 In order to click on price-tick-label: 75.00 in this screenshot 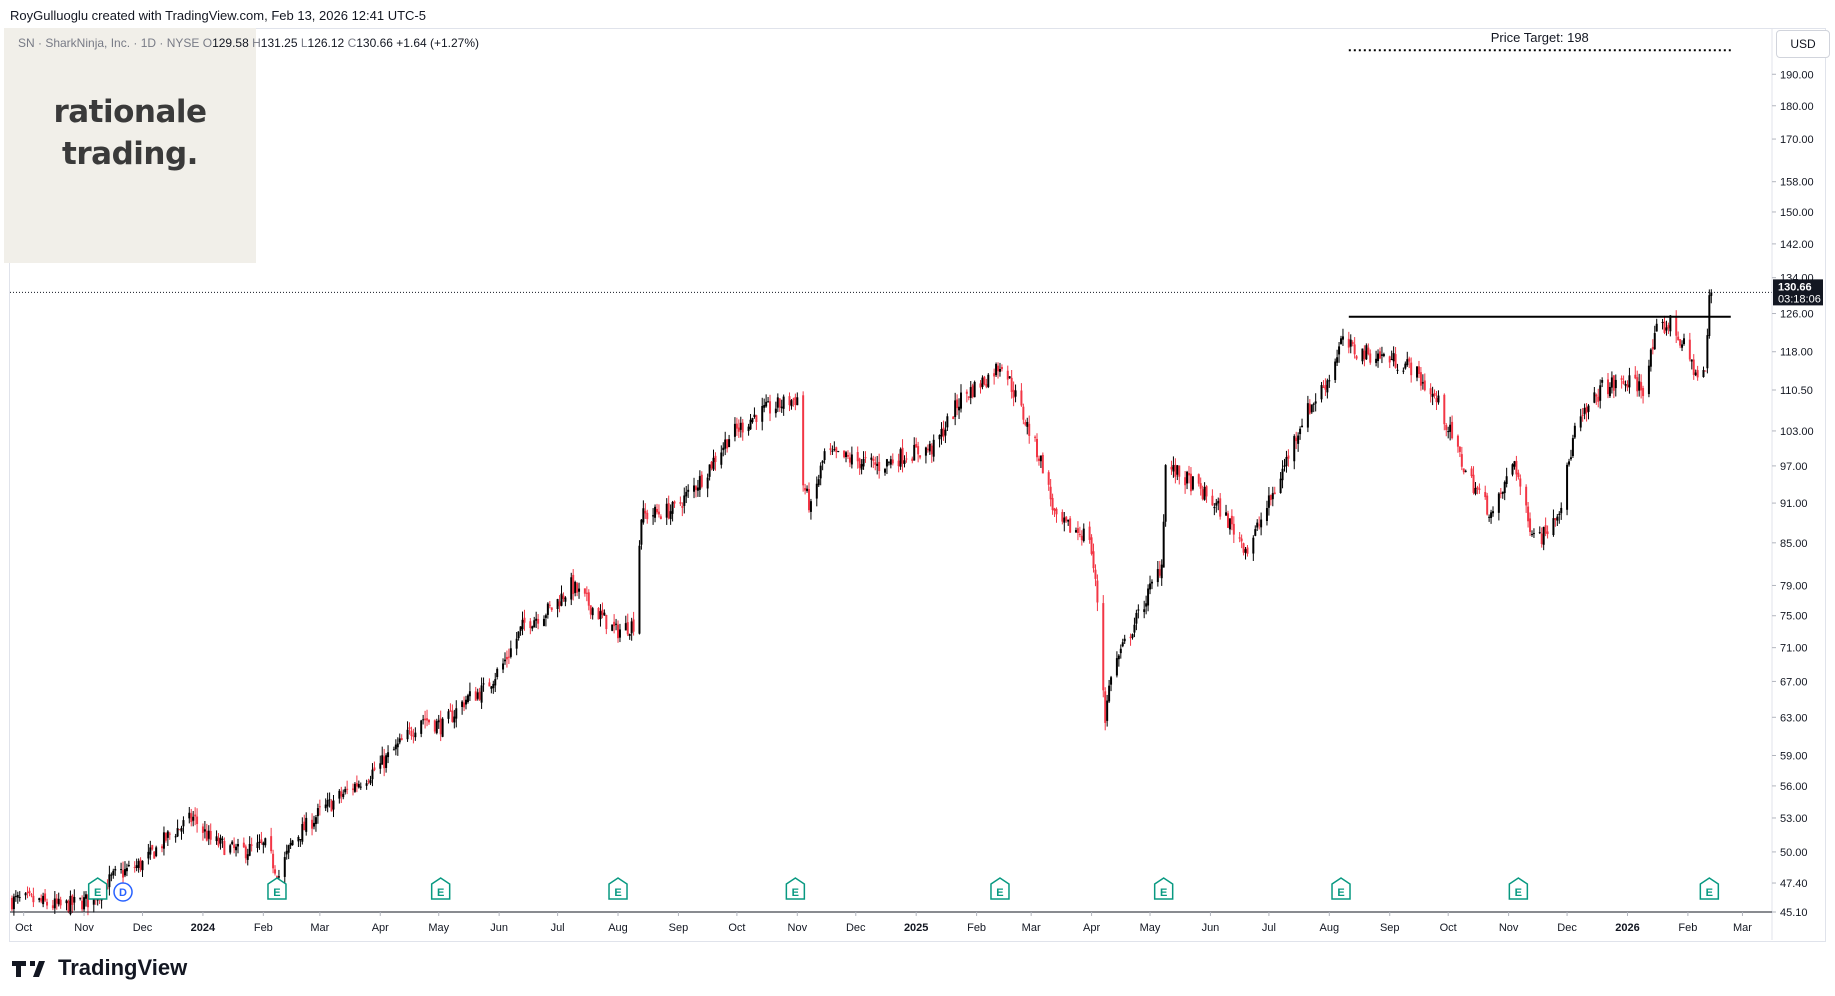, I will do `click(1794, 617)`.